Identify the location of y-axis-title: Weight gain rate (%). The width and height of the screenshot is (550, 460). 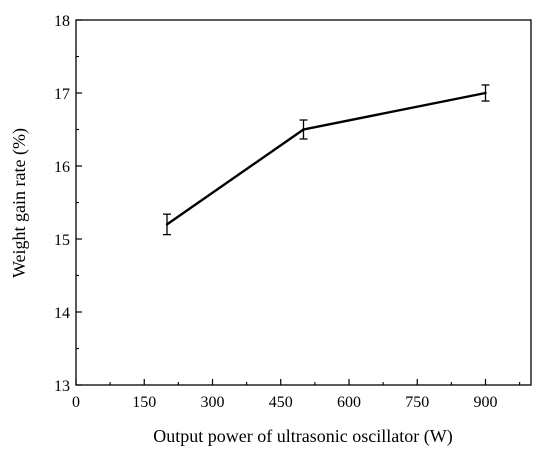
(19, 203).